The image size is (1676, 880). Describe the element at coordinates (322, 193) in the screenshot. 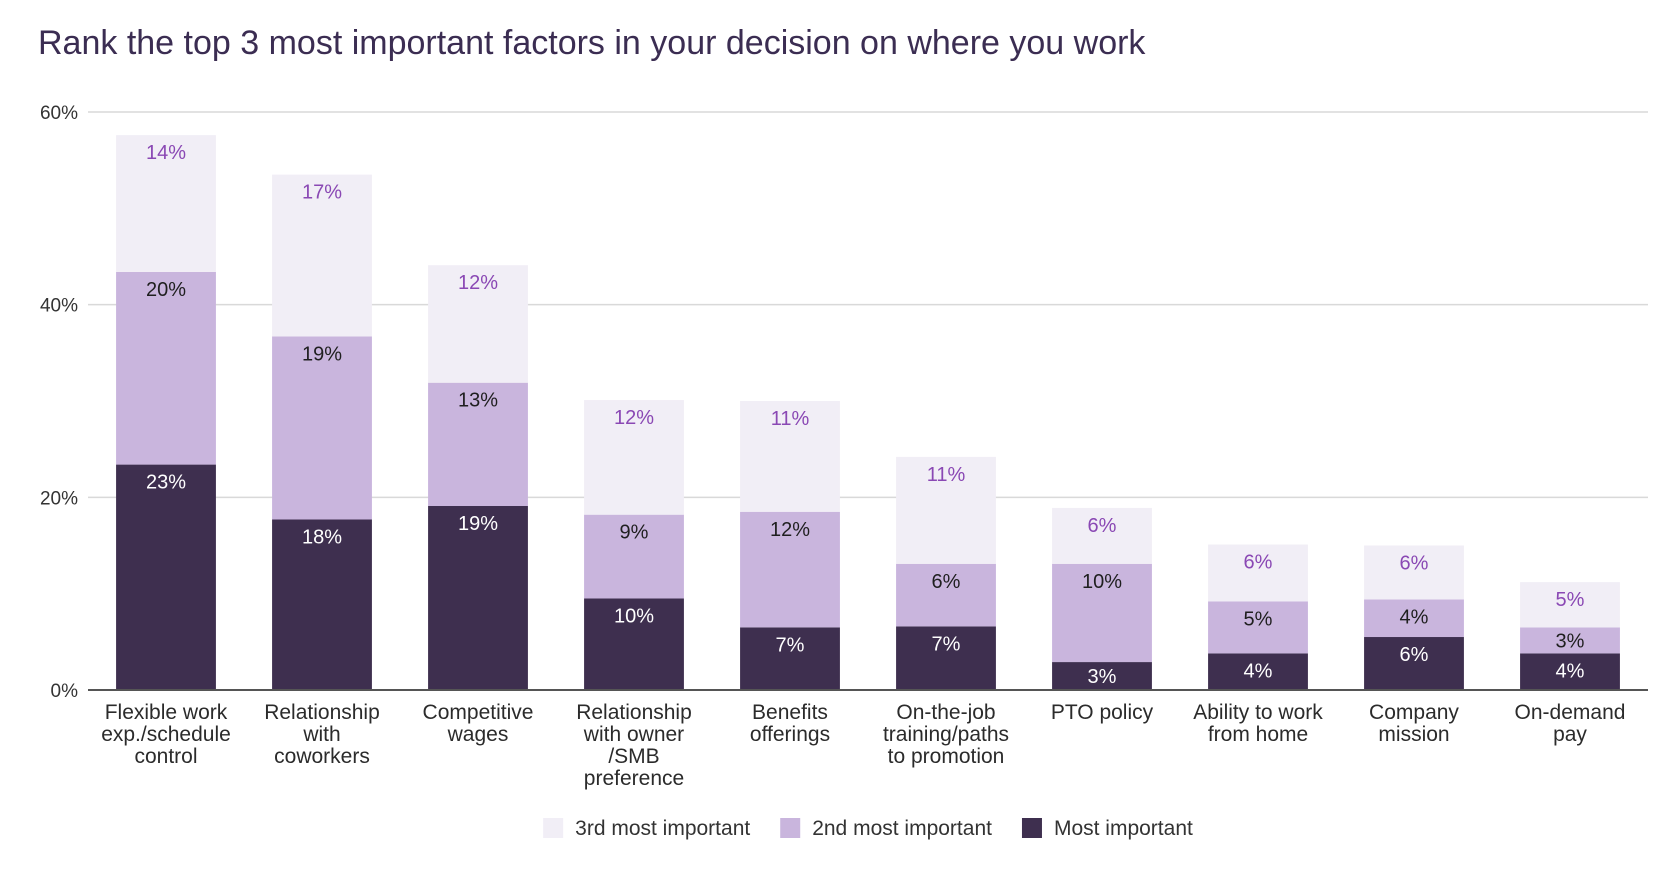

I see `data-label: 17%` at that location.